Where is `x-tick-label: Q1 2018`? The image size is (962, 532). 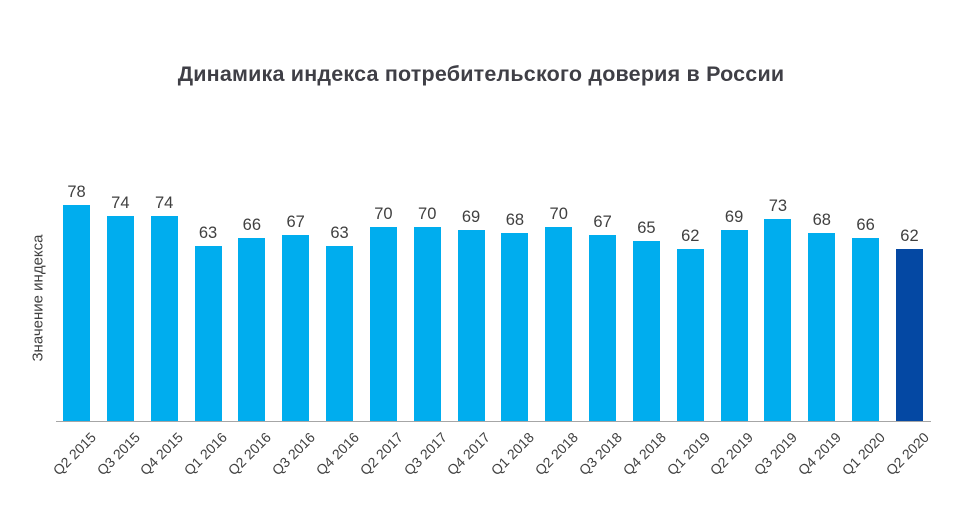
x-tick-label: Q1 2018 is located at coordinates (512, 454).